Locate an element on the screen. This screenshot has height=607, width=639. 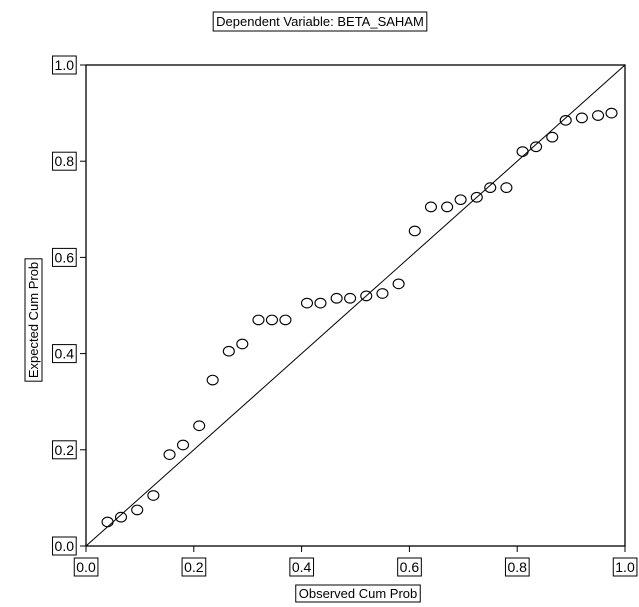
y-tick-label: 0.4 is located at coordinates (65, 354).